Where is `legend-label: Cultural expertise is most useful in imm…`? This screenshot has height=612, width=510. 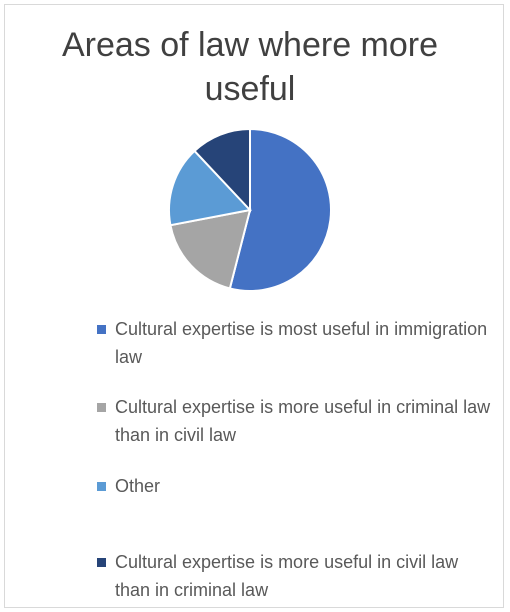
legend-label: Cultural expertise is most useful in imm… is located at coordinates (301, 343).